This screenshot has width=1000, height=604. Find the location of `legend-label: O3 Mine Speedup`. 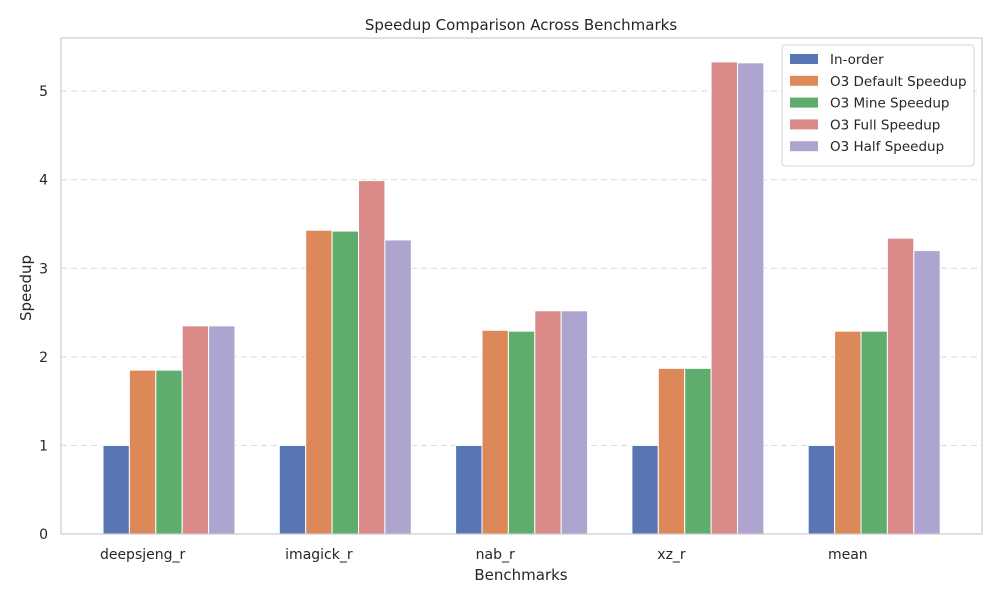

legend-label: O3 Mine Speedup is located at coordinates (890, 104).